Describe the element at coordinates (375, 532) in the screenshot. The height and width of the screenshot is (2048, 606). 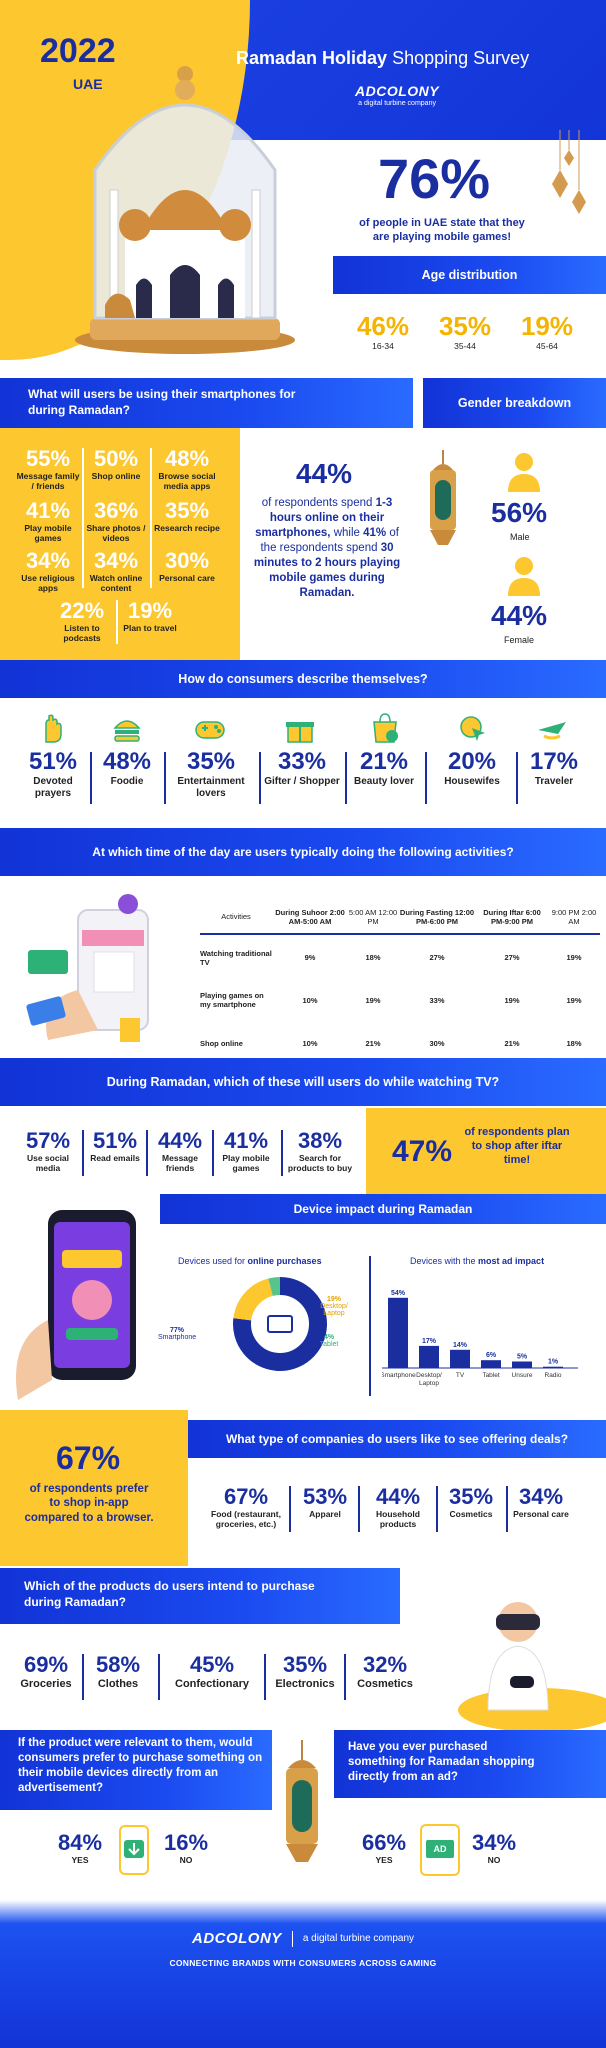
I see `online-time-p4: 41%` at that location.